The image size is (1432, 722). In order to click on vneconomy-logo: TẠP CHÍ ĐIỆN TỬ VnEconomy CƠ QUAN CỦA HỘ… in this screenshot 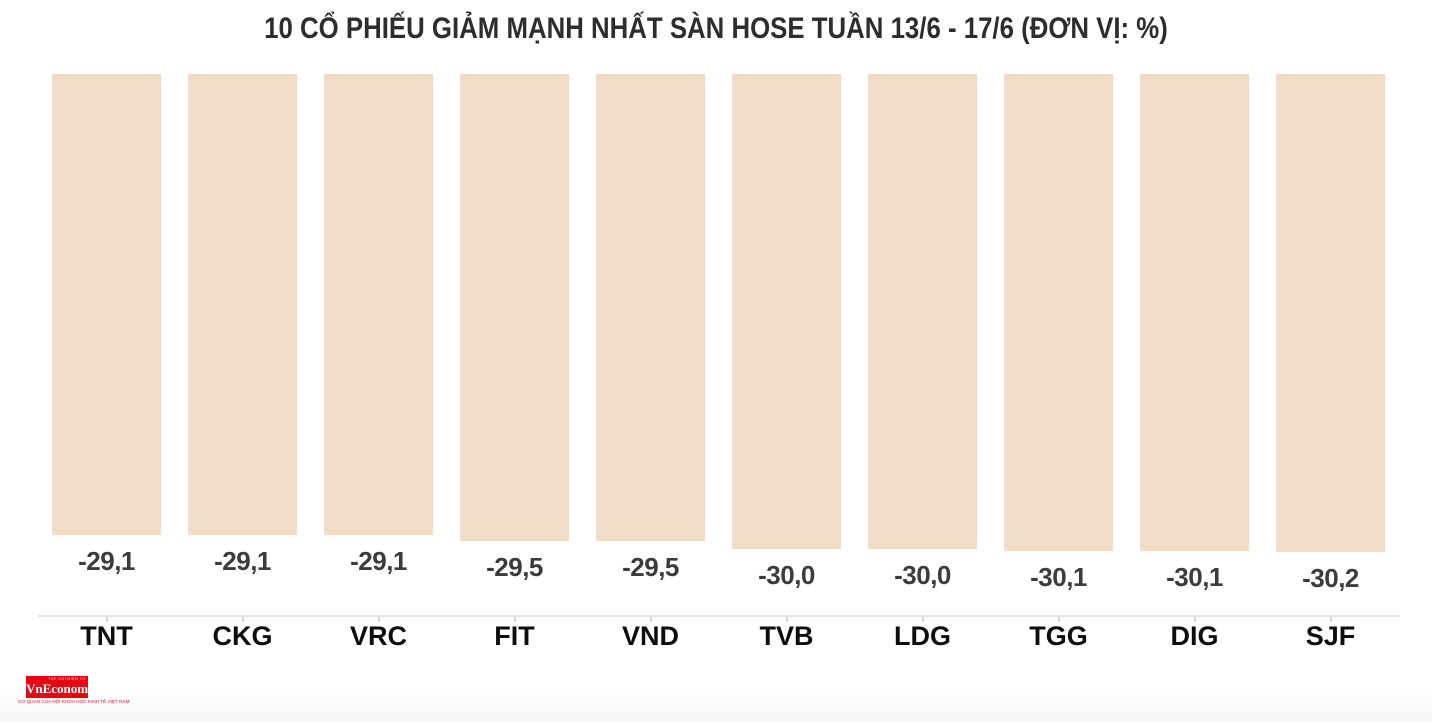, I will do `click(73, 690)`.